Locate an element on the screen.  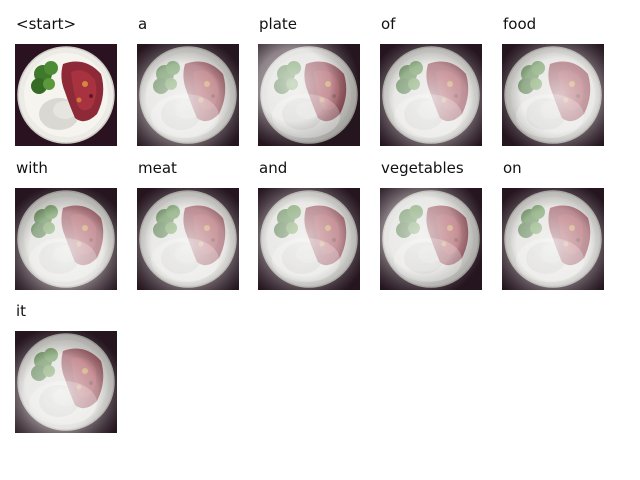
food-image is located at coordinates (66, 95).